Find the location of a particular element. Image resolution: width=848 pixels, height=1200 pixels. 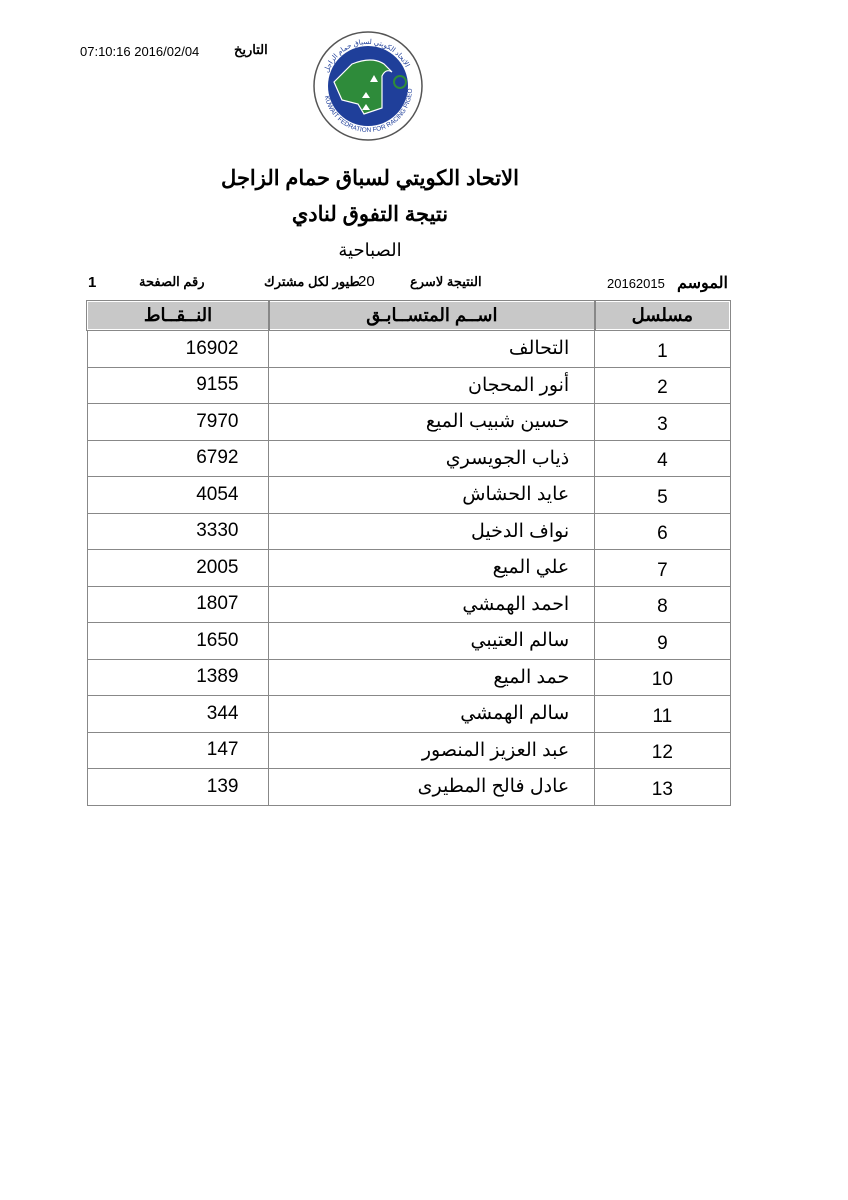

name-cell: نواف الدخيل is located at coordinates (432, 531).